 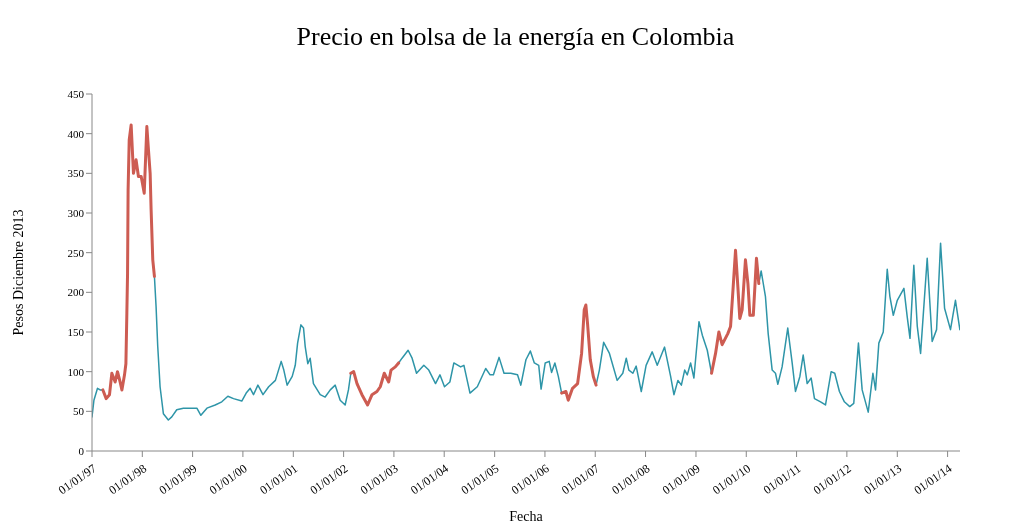 I want to click on y-tick-label: 0, so click(x=81, y=450).